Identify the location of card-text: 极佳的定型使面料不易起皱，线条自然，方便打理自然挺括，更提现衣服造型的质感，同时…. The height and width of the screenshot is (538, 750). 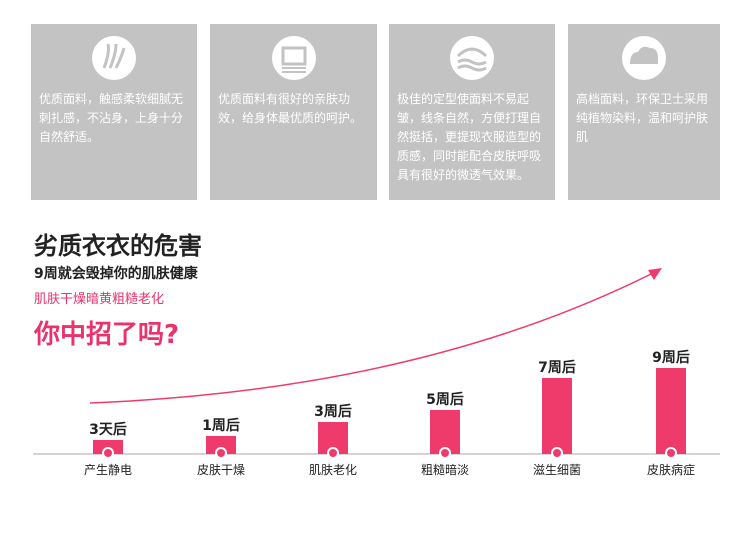
(469, 137).